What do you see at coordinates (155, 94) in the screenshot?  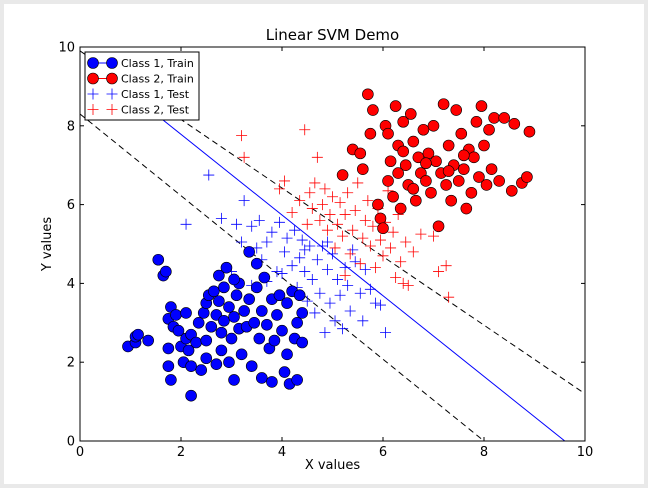 I see `legend-label-class-1-test: Class 1, Test` at bounding box center [155, 94].